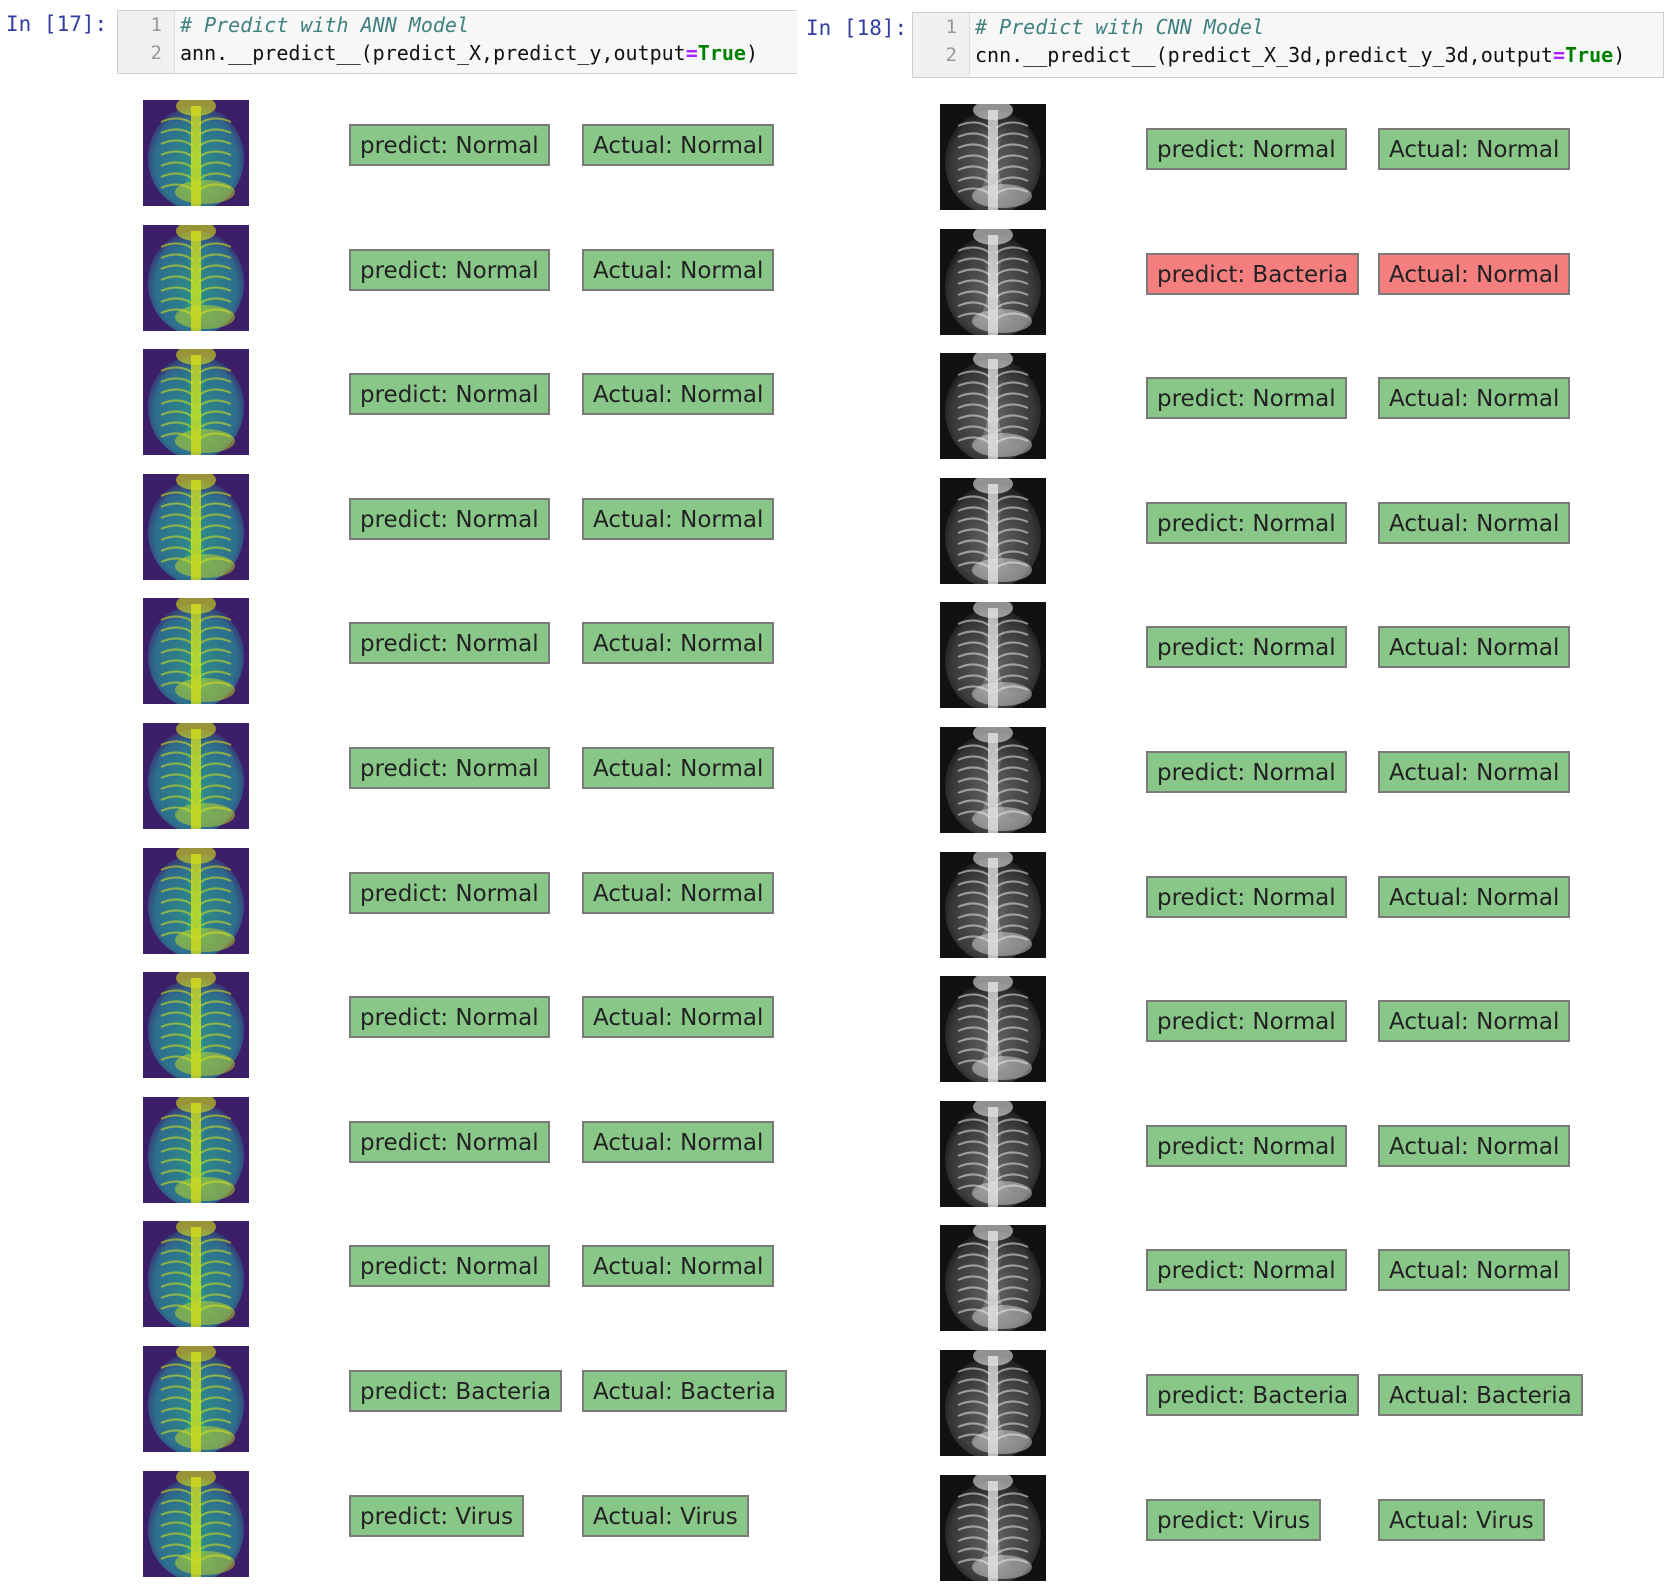  Describe the element at coordinates (57, 24) in the screenshot. I see `cell-prompt: In [17]:` at that location.